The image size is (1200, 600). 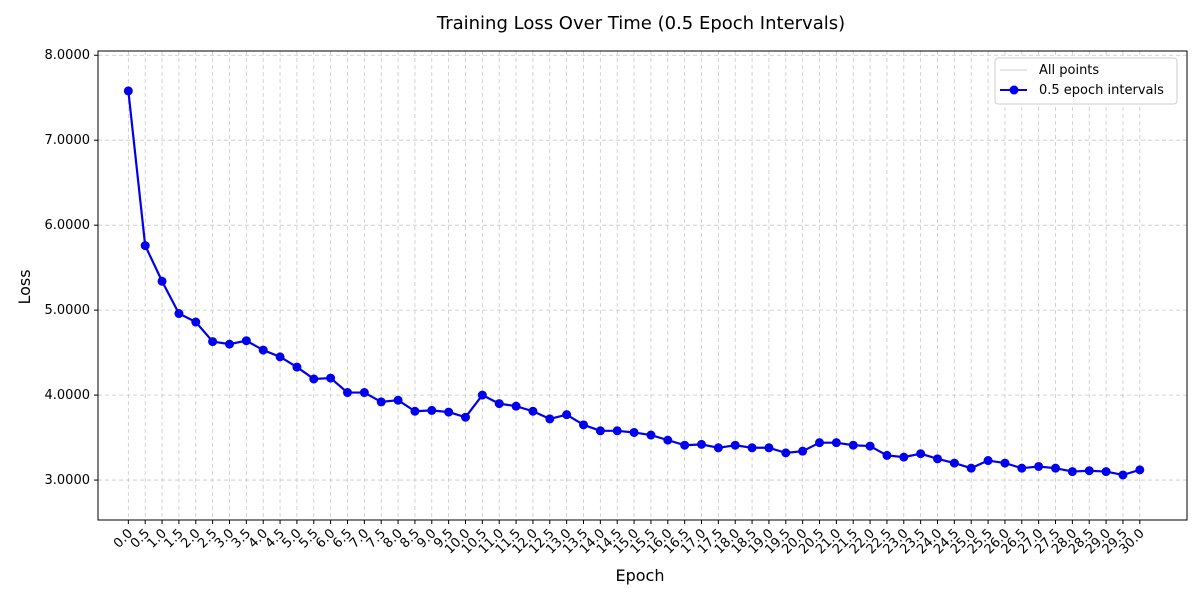 What do you see at coordinates (71, 268) in the screenshot?
I see `y-axis-ticks: 3.0000 4.0000 5.0000 6.0000 7.0000 8.0000` at bounding box center [71, 268].